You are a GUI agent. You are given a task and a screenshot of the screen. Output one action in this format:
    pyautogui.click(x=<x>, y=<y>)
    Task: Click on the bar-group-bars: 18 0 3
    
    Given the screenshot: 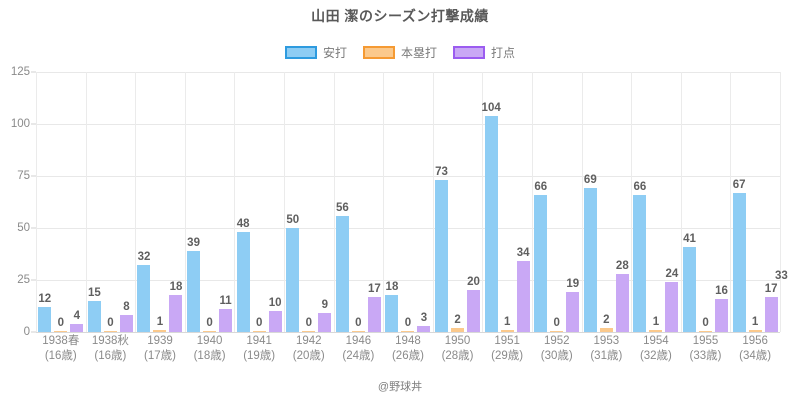 What is the action you would take?
    pyautogui.click(x=408, y=202)
    